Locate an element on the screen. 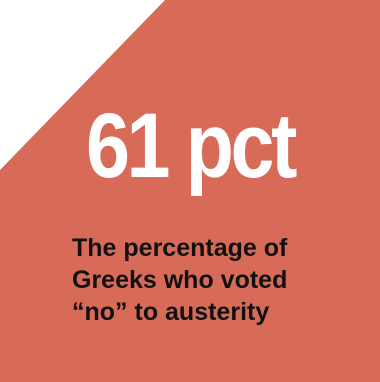 The image size is (380, 382). stat-figure: 61 pct is located at coordinates (191, 146).